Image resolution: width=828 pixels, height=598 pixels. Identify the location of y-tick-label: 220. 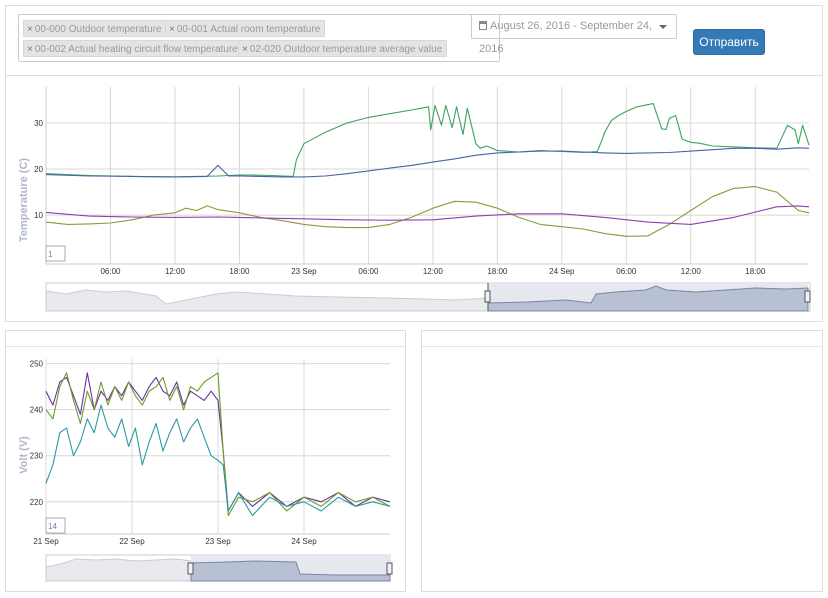
(37, 502).